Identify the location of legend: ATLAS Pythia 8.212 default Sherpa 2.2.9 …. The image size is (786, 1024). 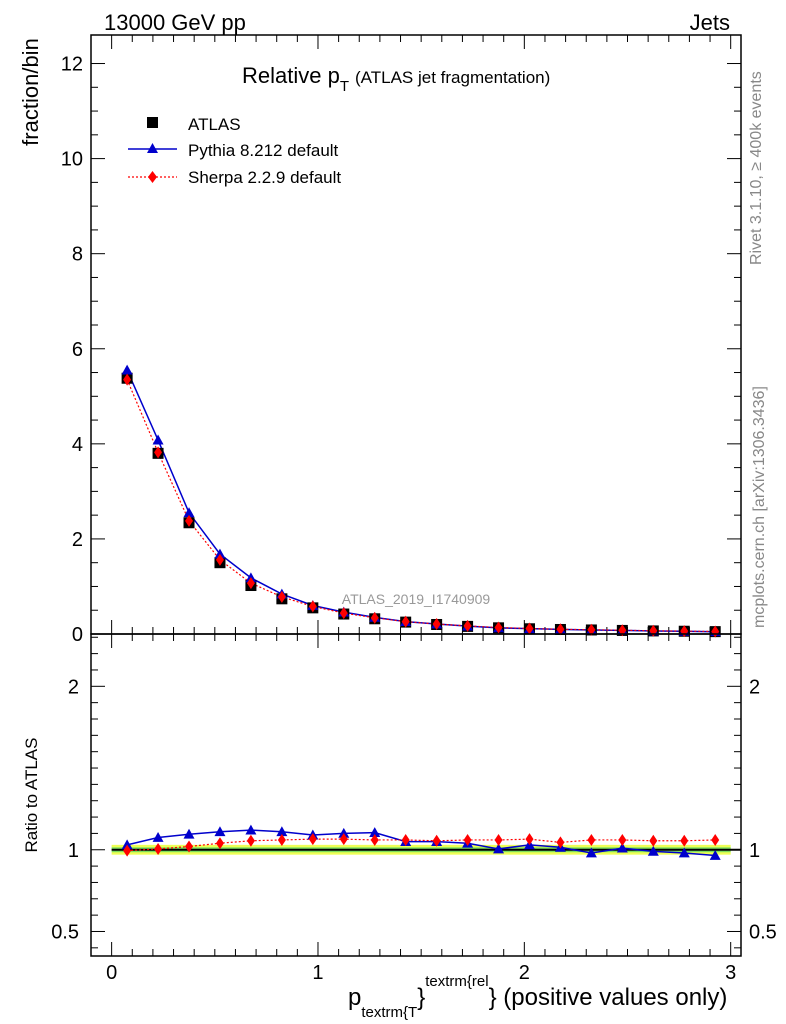
(234, 151).